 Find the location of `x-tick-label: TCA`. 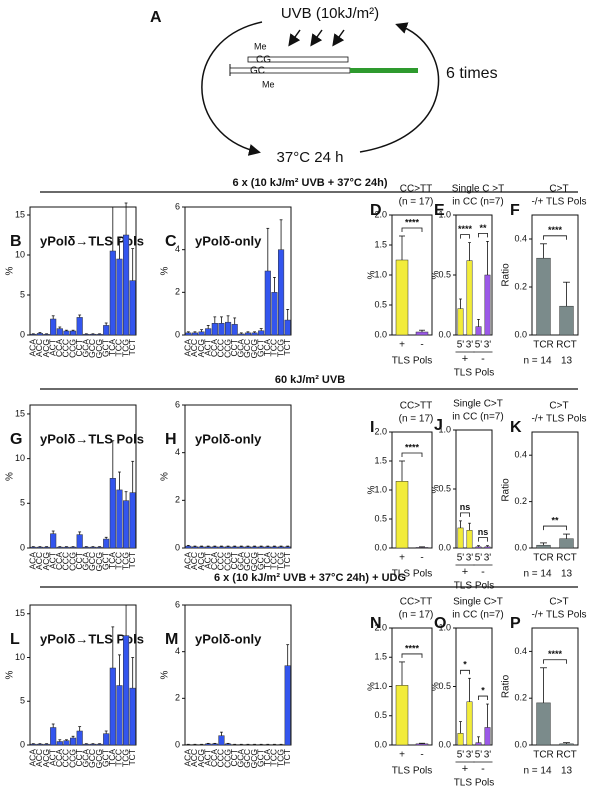

x-tick-label: TCA is located at coordinates (267, 560).